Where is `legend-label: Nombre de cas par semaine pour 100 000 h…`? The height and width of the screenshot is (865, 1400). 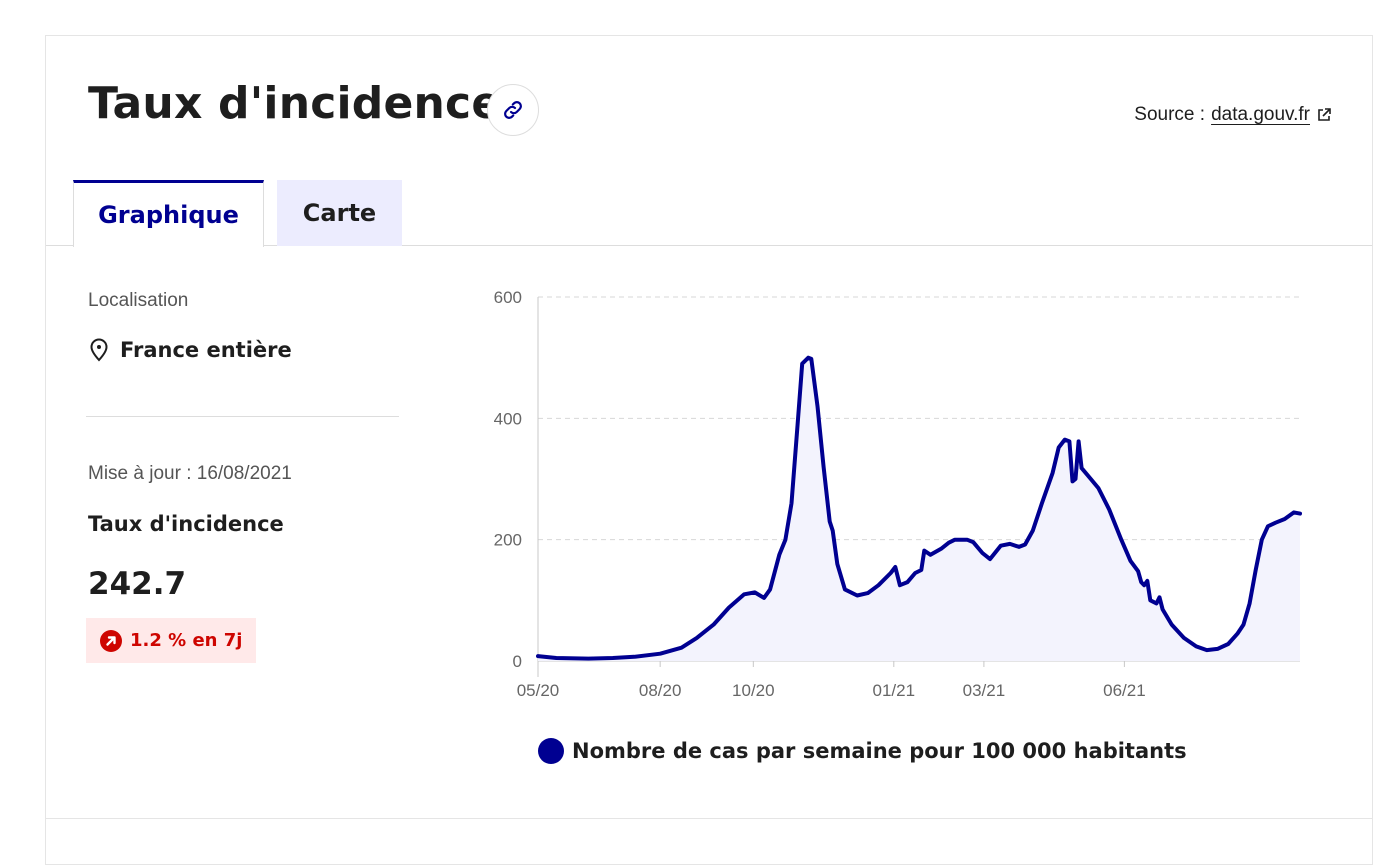
legend-label: Nombre de cas par semaine pour 100 000 h… is located at coordinates (879, 751).